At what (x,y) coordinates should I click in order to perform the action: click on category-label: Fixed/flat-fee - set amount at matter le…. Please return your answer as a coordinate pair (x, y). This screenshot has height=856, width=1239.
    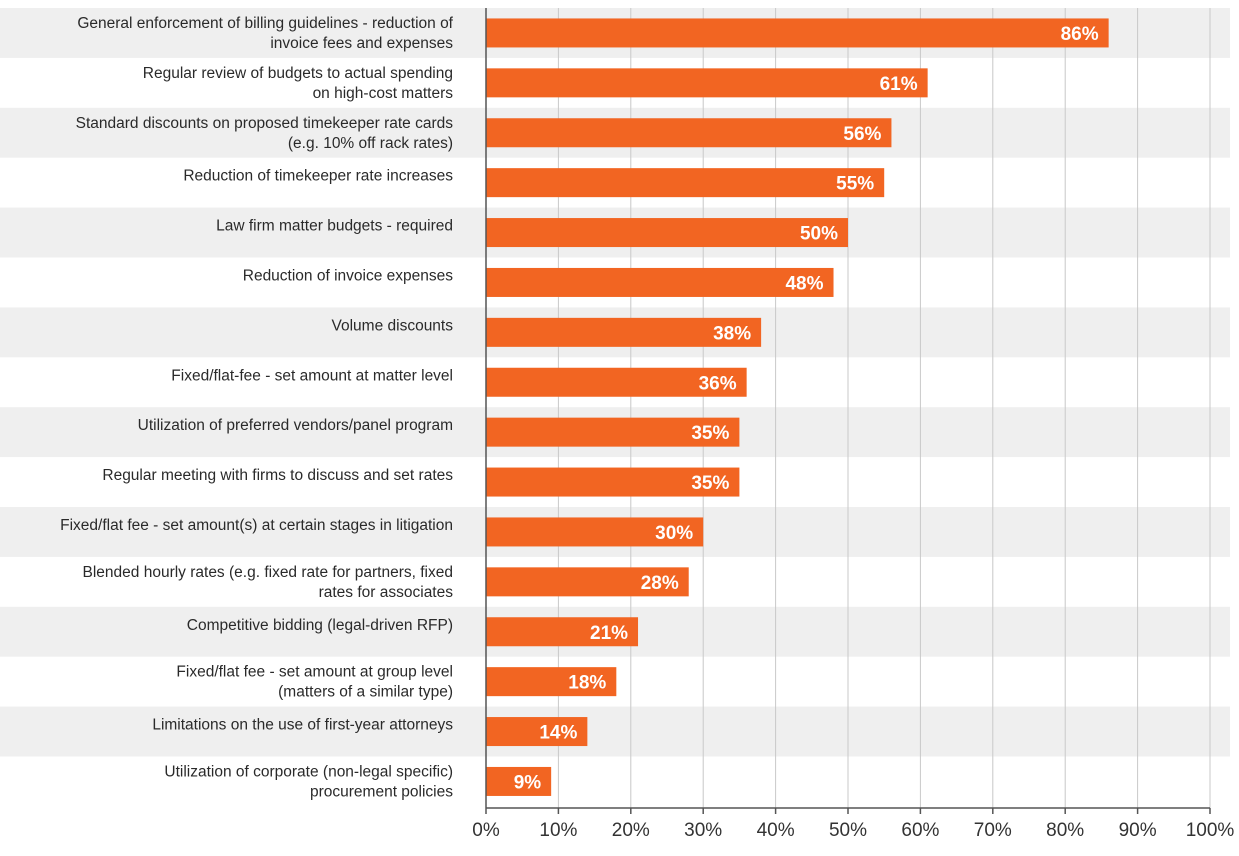
    Looking at the image, I should click on (312, 375).